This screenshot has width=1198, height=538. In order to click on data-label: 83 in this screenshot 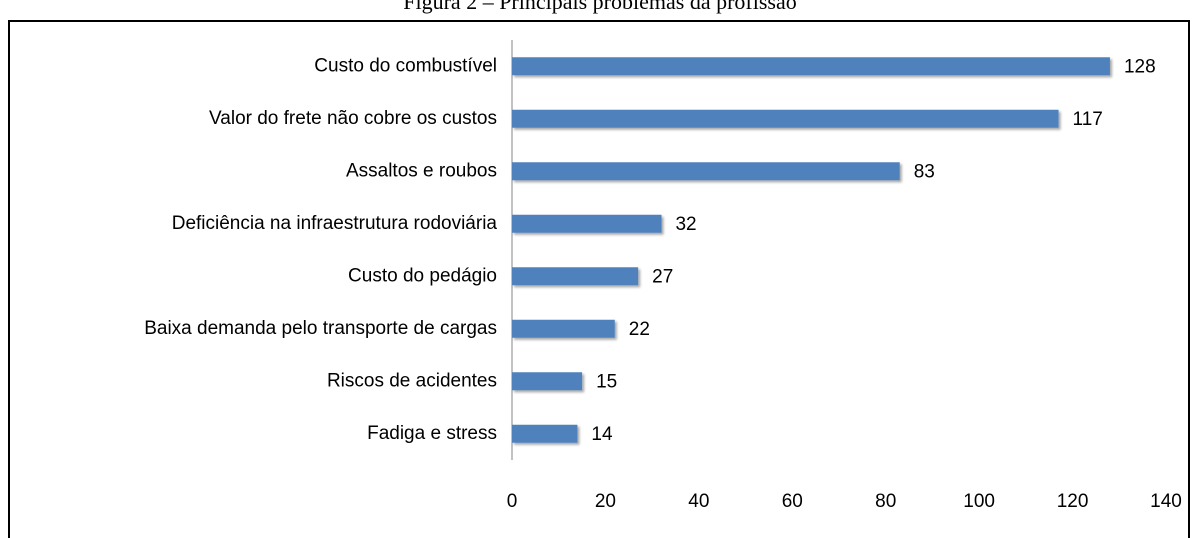, I will do `click(924, 171)`.